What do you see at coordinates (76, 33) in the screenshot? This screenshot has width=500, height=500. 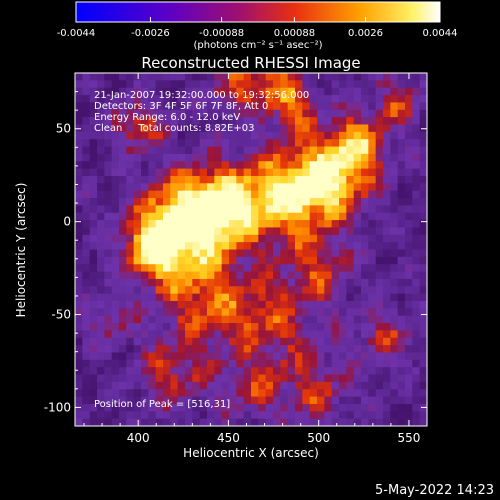 I see `colorbar-tick-label: -0.0044` at bounding box center [76, 33].